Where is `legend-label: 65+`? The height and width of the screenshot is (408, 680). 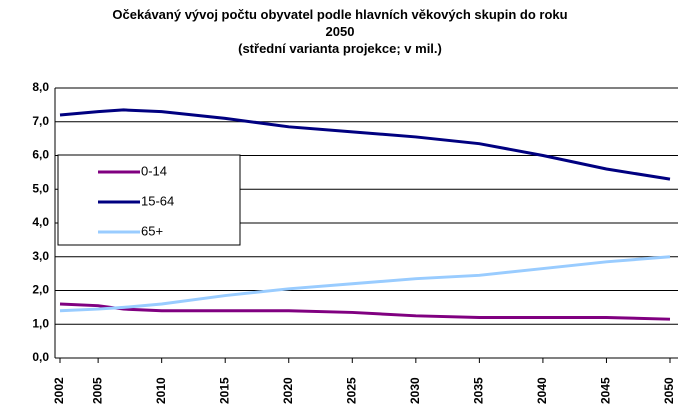
legend-label: 65+ is located at coordinates (152, 230).